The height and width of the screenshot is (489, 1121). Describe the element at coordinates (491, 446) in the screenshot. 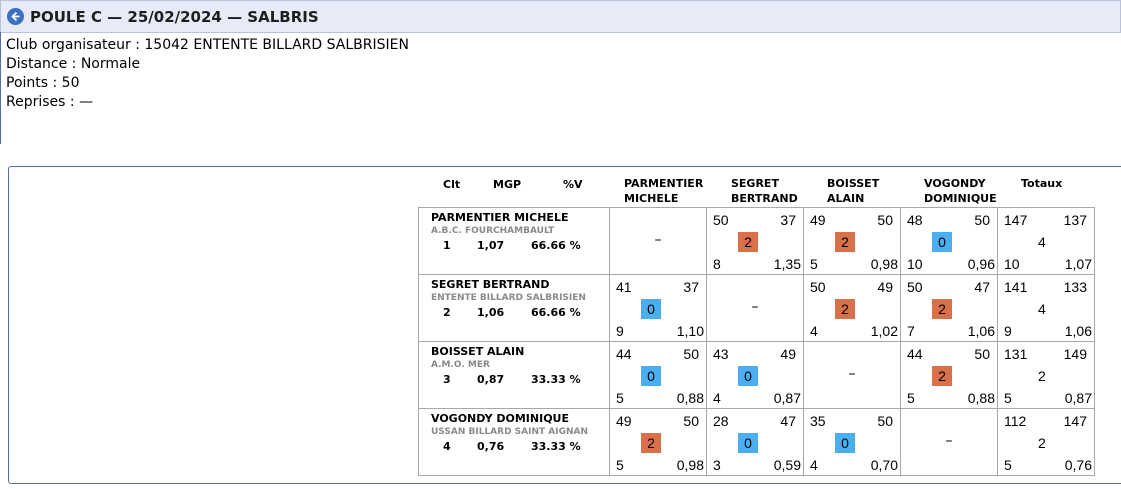

I see `player-mgp: 0,76` at that location.